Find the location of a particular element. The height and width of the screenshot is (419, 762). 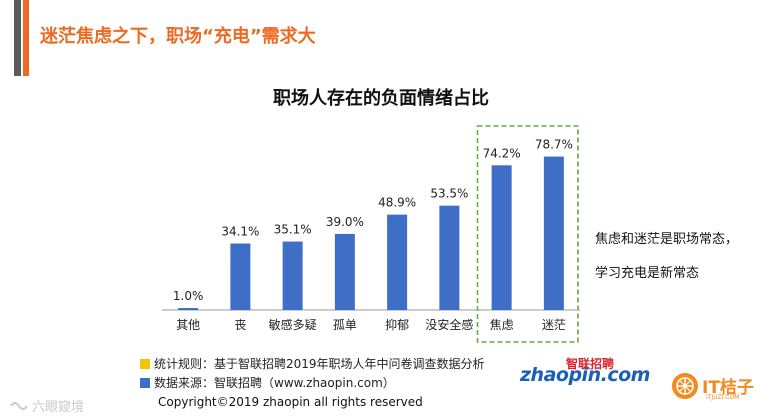

category-label: 焦虑 is located at coordinates (502, 325).